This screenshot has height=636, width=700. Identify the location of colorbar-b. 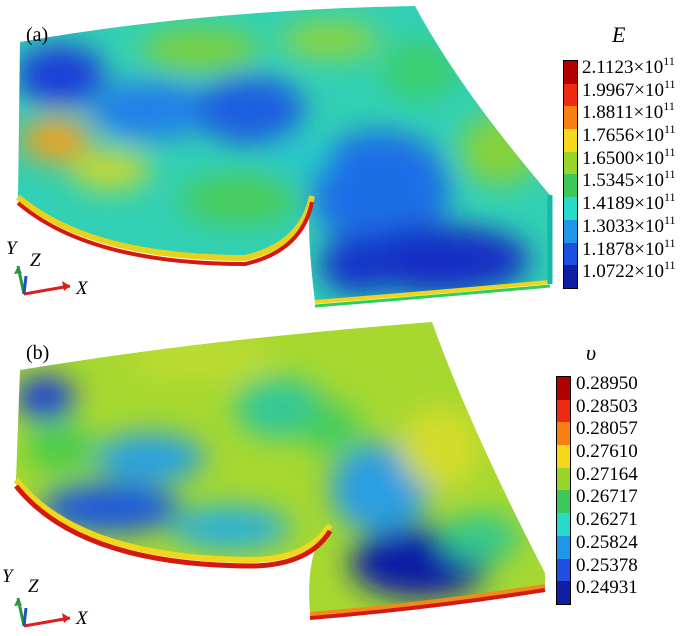
(563, 490).